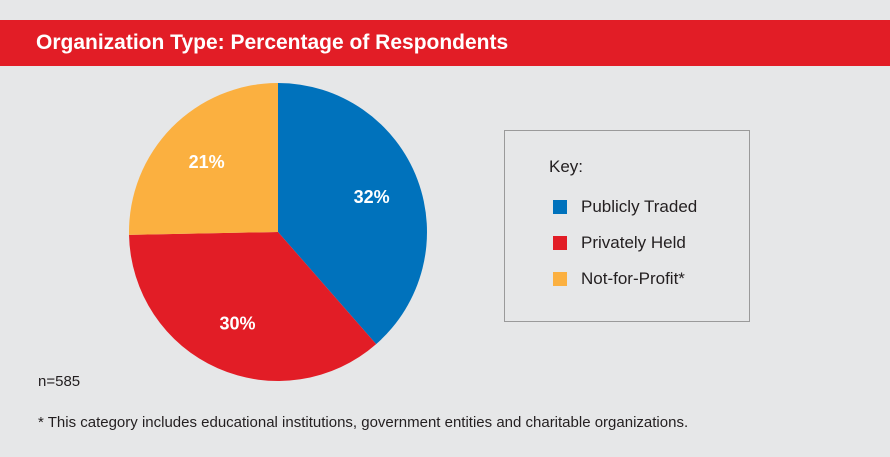  What do you see at coordinates (253, 306) in the screenshot?
I see `pie-slice-privately-held` at bounding box center [253, 306].